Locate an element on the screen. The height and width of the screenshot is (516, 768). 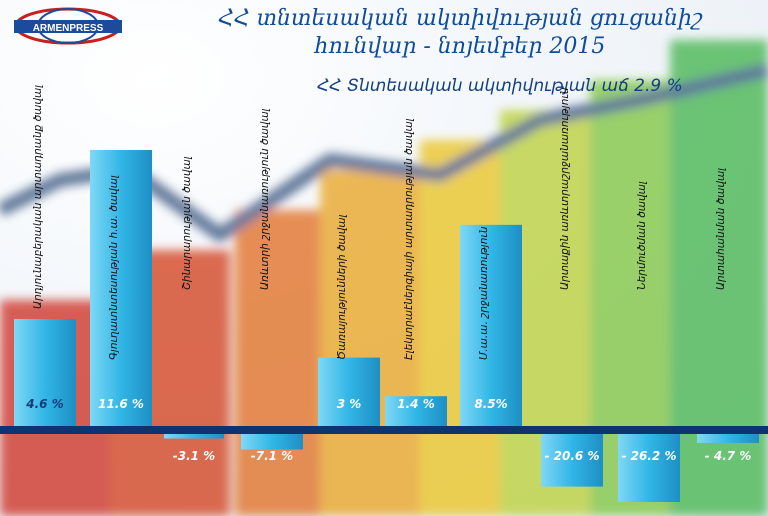
logo-text: ARMENPRESS is located at coordinates (68, 28).